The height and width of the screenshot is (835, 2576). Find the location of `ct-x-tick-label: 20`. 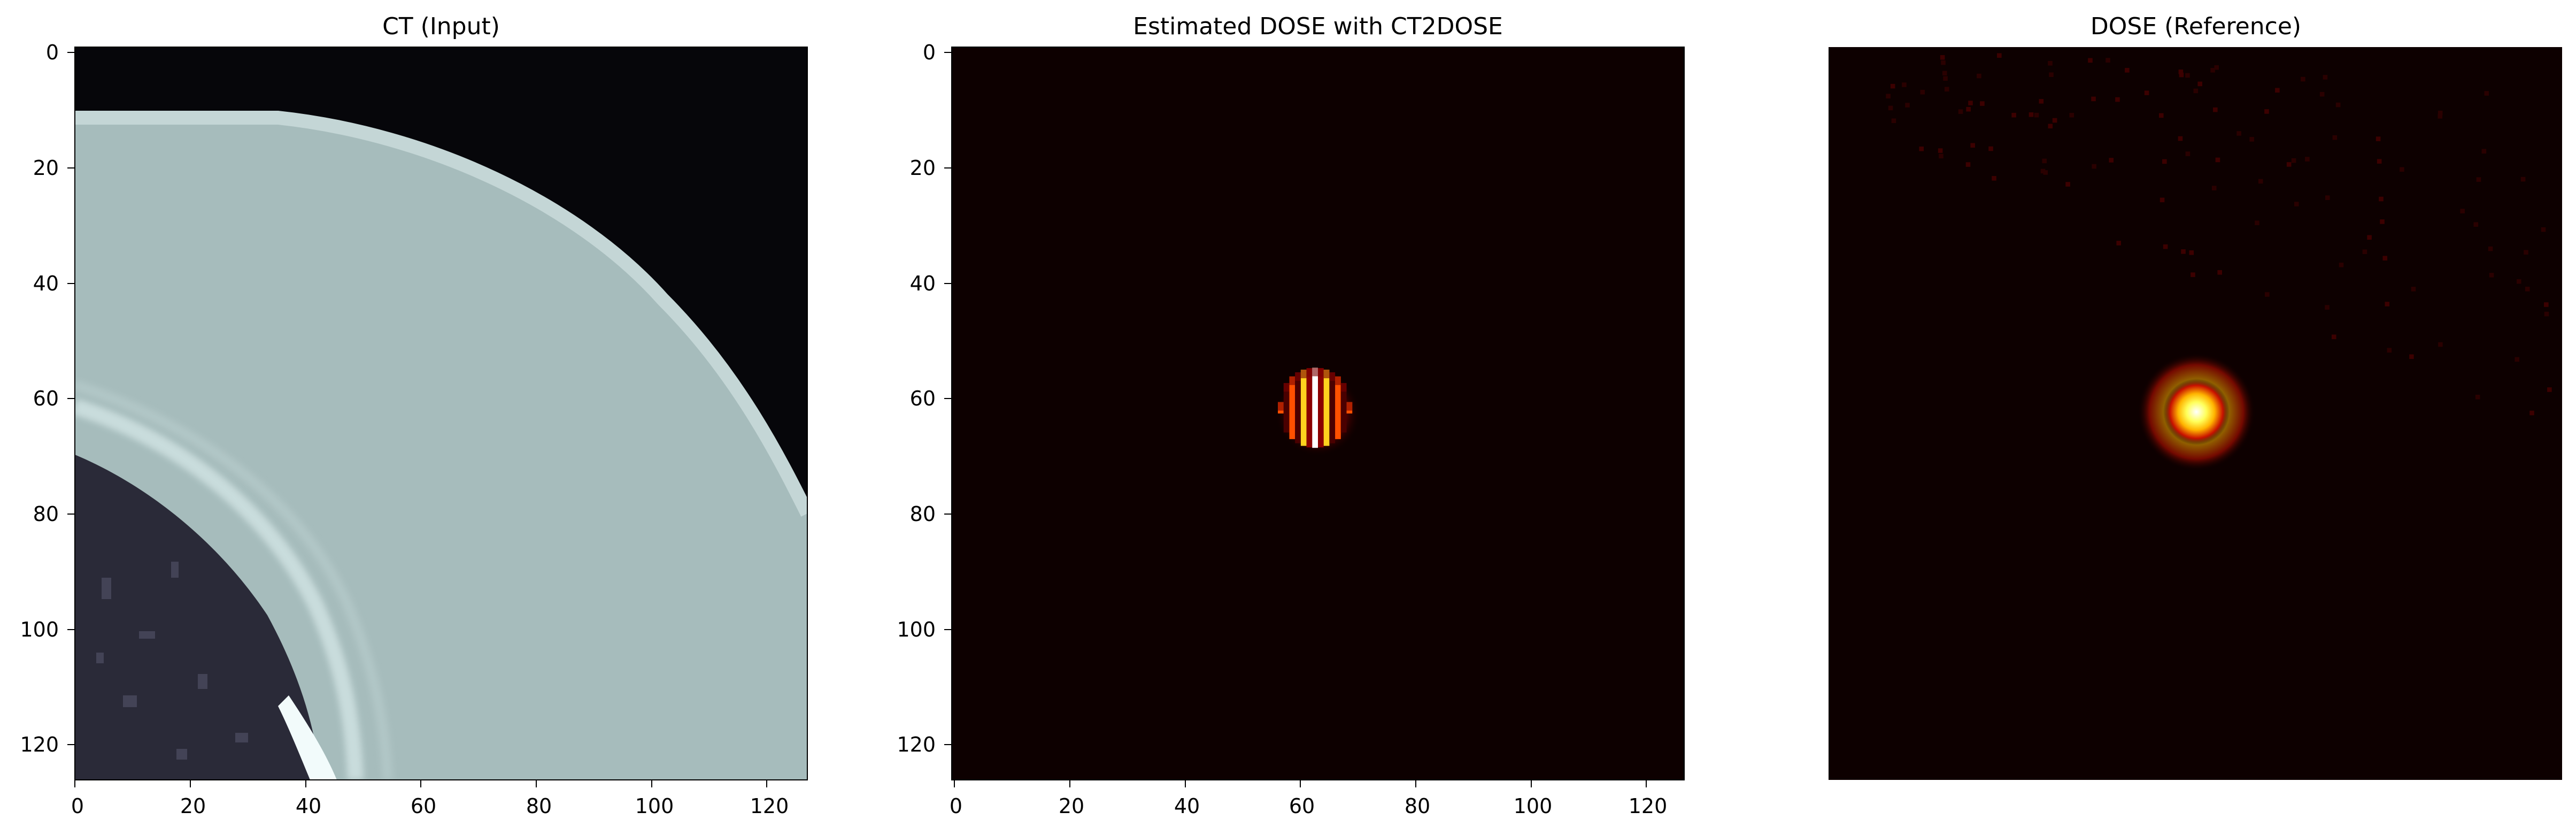

ct-x-tick-label: 20 is located at coordinates (193, 806).